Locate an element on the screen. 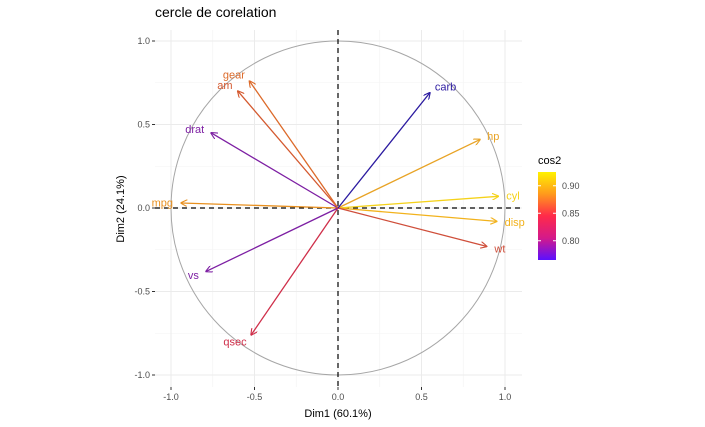  x-tick-label: 0.0 is located at coordinates (338, 397).